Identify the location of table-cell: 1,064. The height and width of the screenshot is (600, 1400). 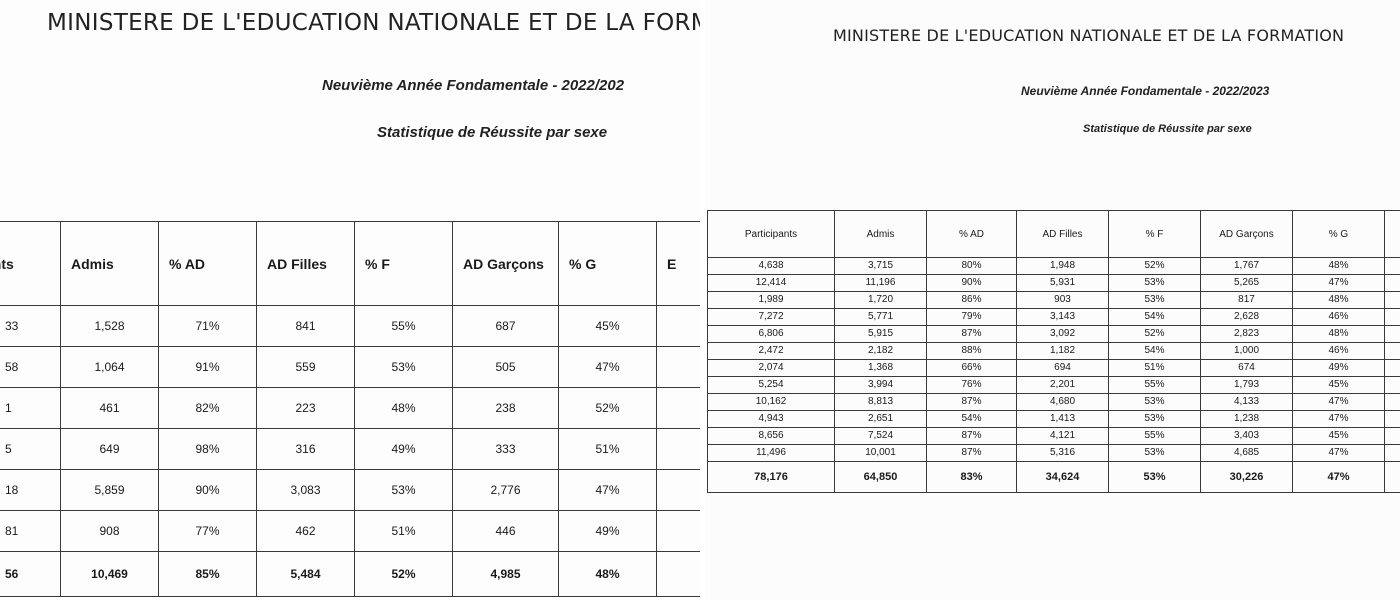
(109, 367).